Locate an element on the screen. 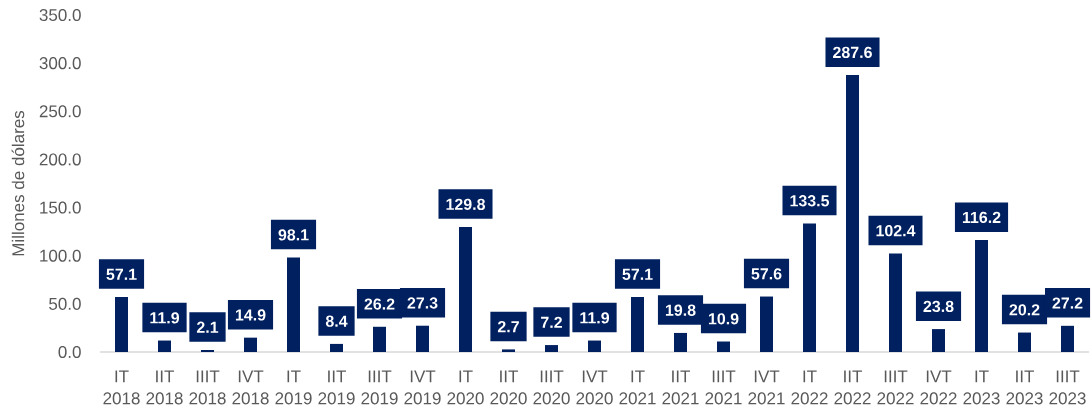 This screenshot has width=1091, height=413. x-tick-label: IVT 2021 is located at coordinates (766, 387).